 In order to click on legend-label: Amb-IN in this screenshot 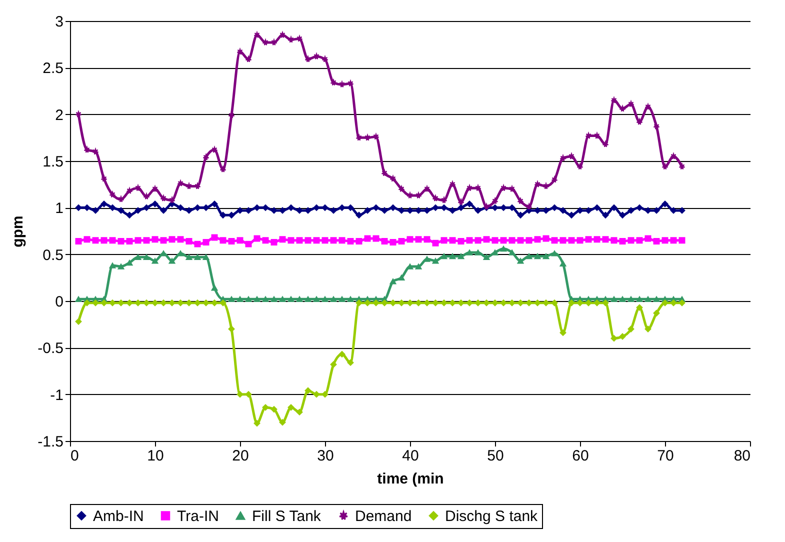, I will do `click(118, 516)`.